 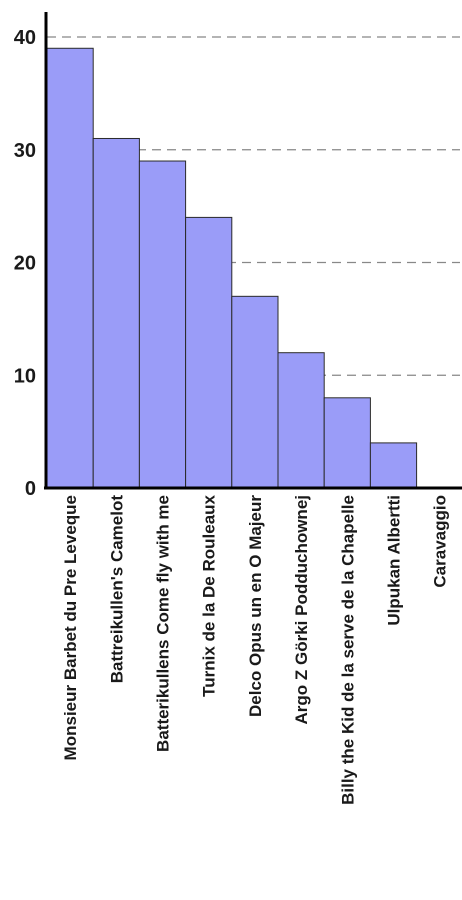 I want to click on y-tick-label: 30, so click(x=25, y=151).